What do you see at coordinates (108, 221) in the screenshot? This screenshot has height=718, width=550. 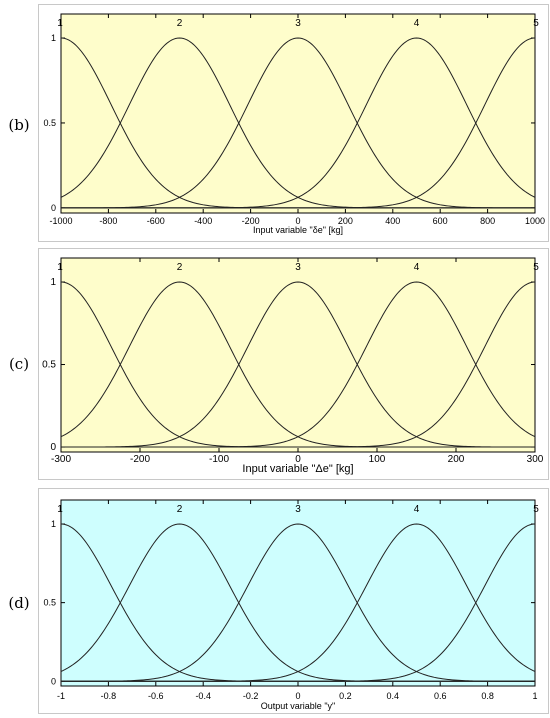 I see `x-tick-label: -800` at bounding box center [108, 221].